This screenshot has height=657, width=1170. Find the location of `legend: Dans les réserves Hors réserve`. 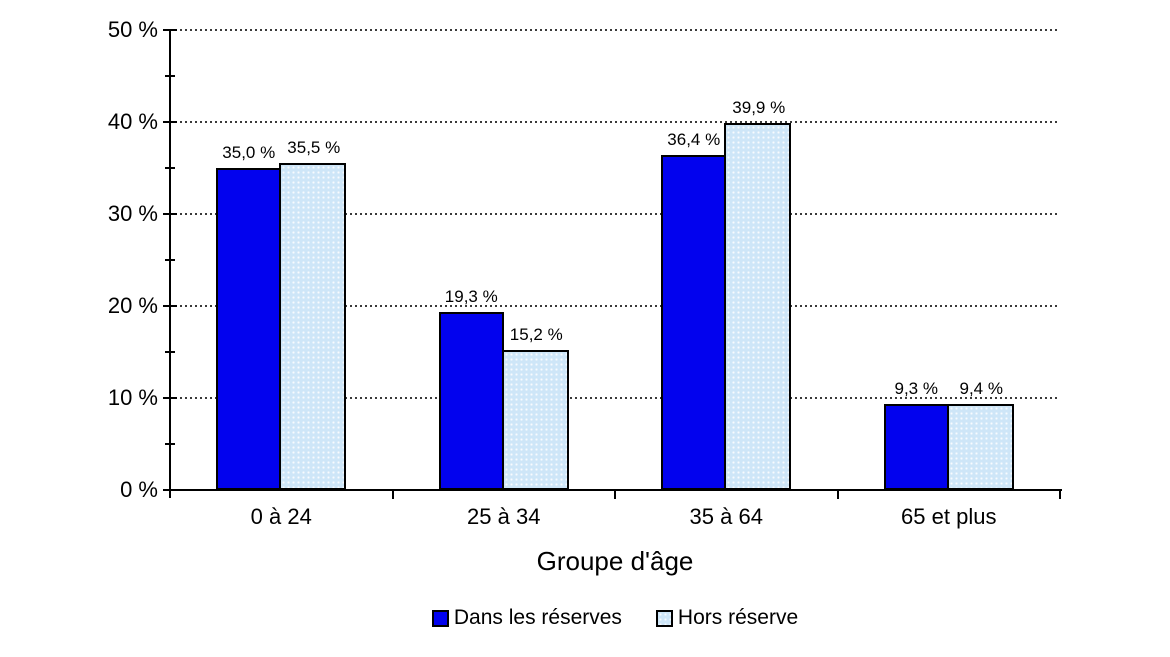

legend: Dans les réserves Hors réserve is located at coordinates (615, 618).